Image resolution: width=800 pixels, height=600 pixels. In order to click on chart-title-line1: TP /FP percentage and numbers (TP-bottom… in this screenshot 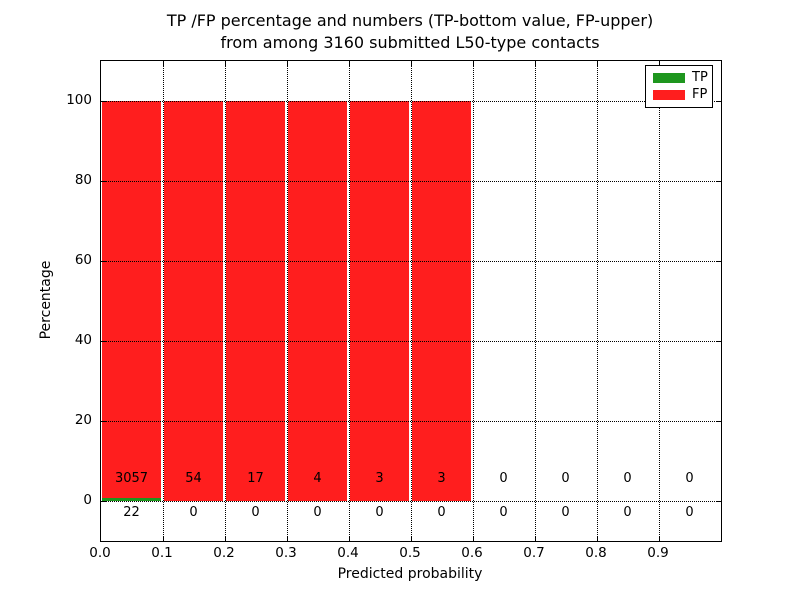, I will do `click(410, 20)`.